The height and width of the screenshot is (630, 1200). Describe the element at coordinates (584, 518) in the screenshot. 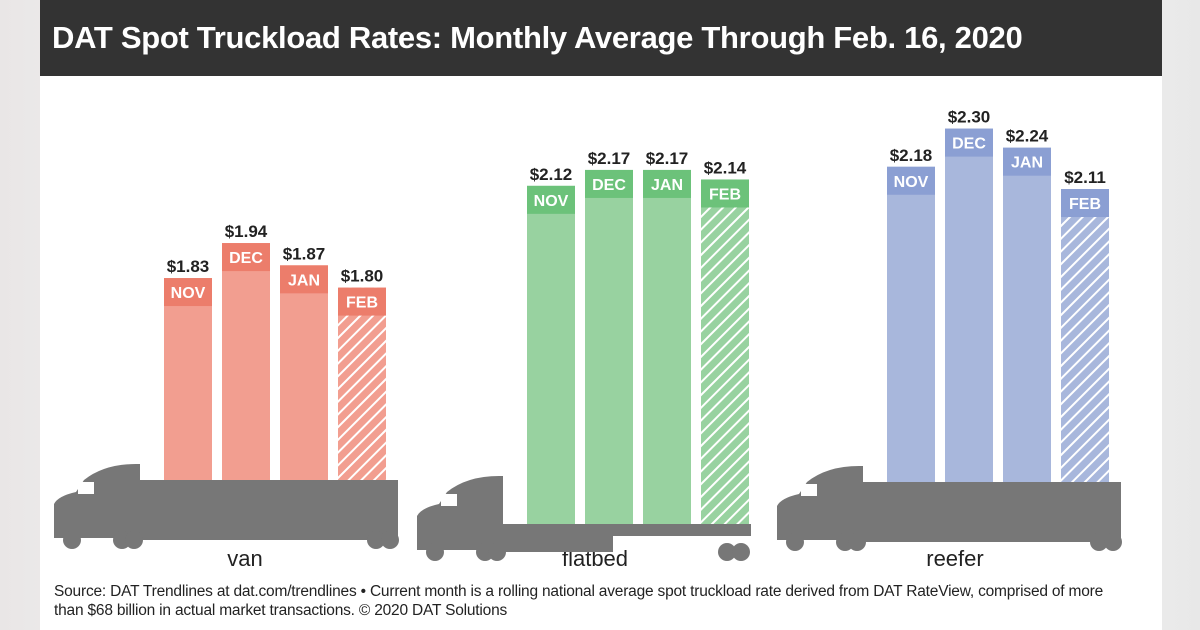

I see `flatbed-truck-icon` at that location.